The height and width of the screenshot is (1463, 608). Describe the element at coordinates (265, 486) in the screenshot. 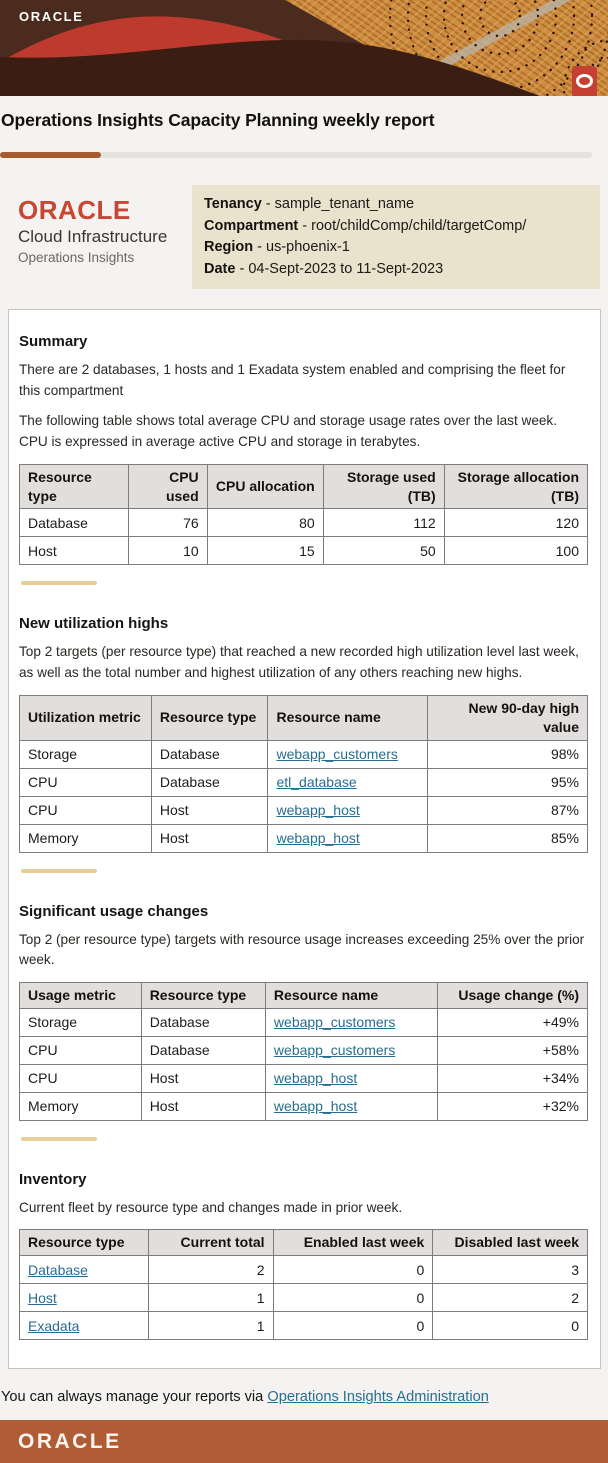

I see `column-header: CPU allocation` at that location.